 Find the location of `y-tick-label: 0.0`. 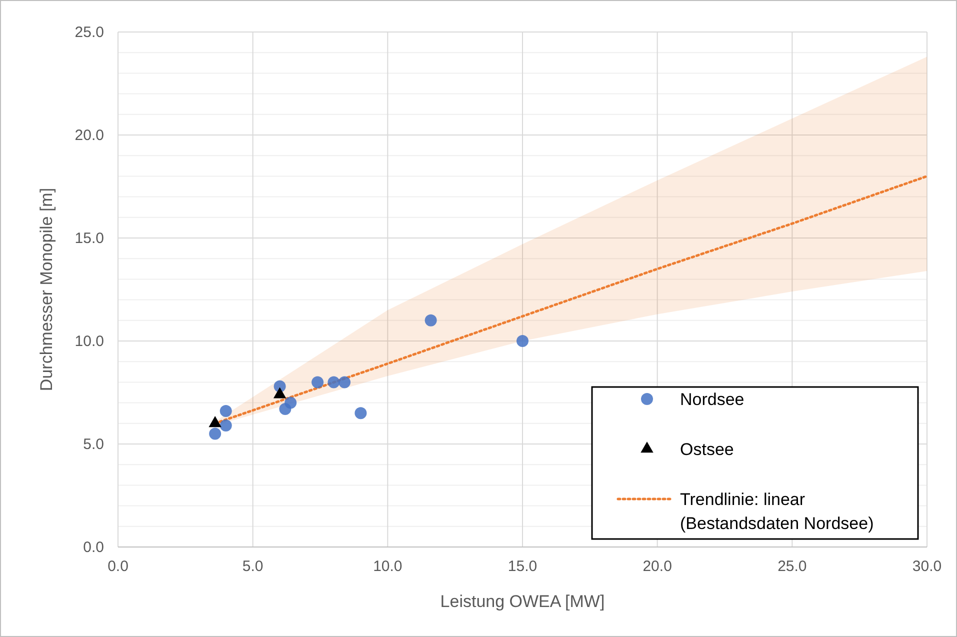

y-tick-label: 0.0 is located at coordinates (93, 547).